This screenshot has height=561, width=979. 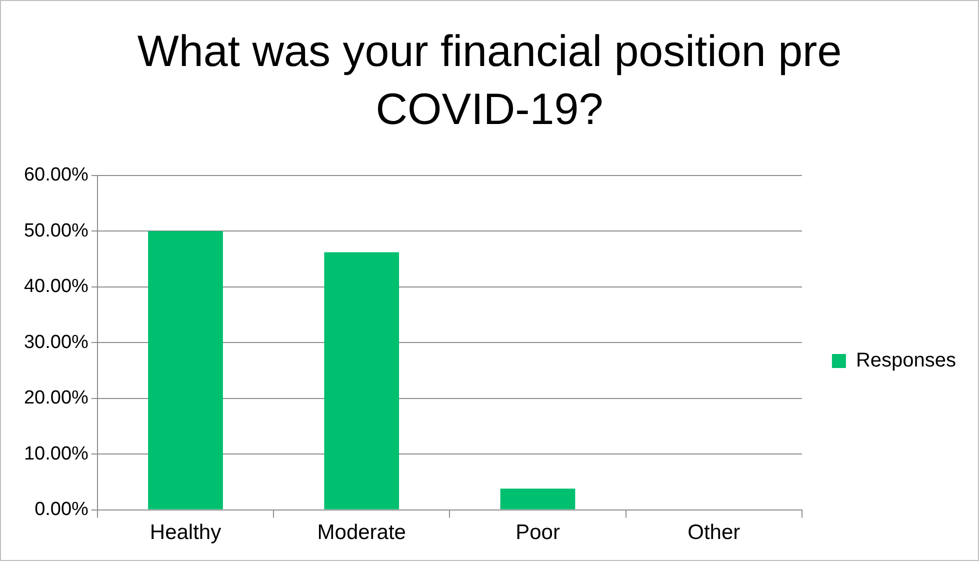 I want to click on x-tick-label: Other, so click(x=714, y=532).